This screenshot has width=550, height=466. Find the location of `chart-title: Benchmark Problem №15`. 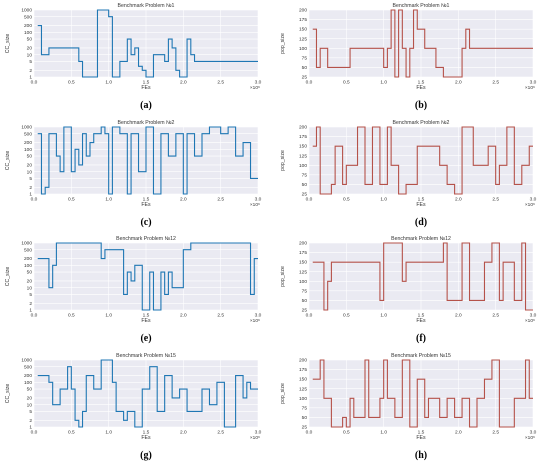

chart-title: Benchmark Problem №15 is located at coordinates (421, 356).